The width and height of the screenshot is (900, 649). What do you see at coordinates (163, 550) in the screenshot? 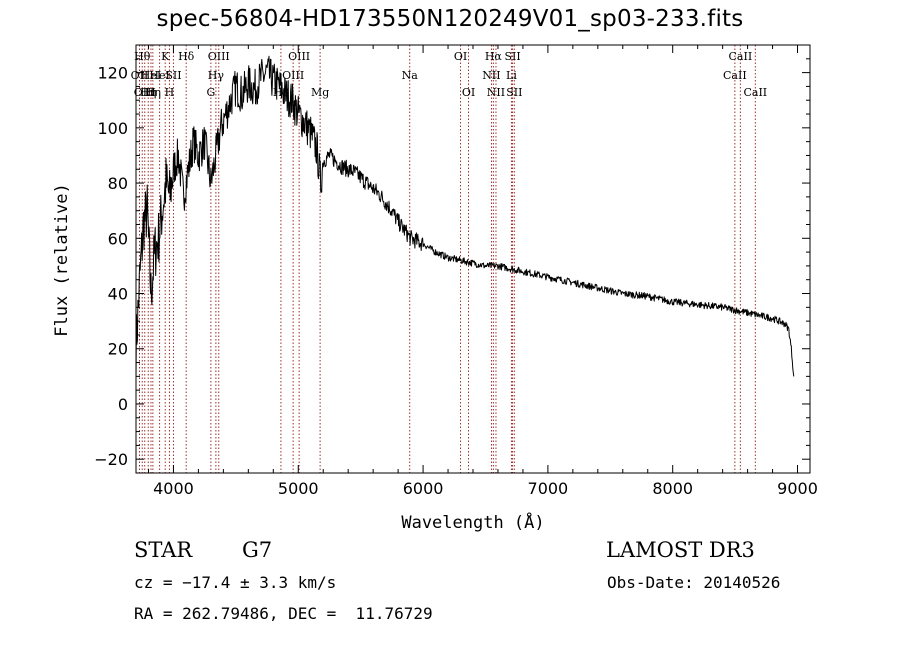
I see `object-type: STAR` at bounding box center [163, 550].